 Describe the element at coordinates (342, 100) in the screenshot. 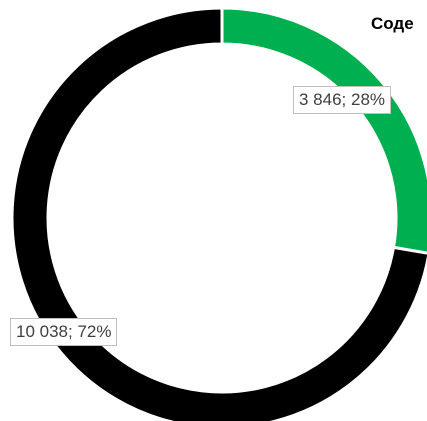

I see `data-label-slice-1: 3 846; 28%` at that location.